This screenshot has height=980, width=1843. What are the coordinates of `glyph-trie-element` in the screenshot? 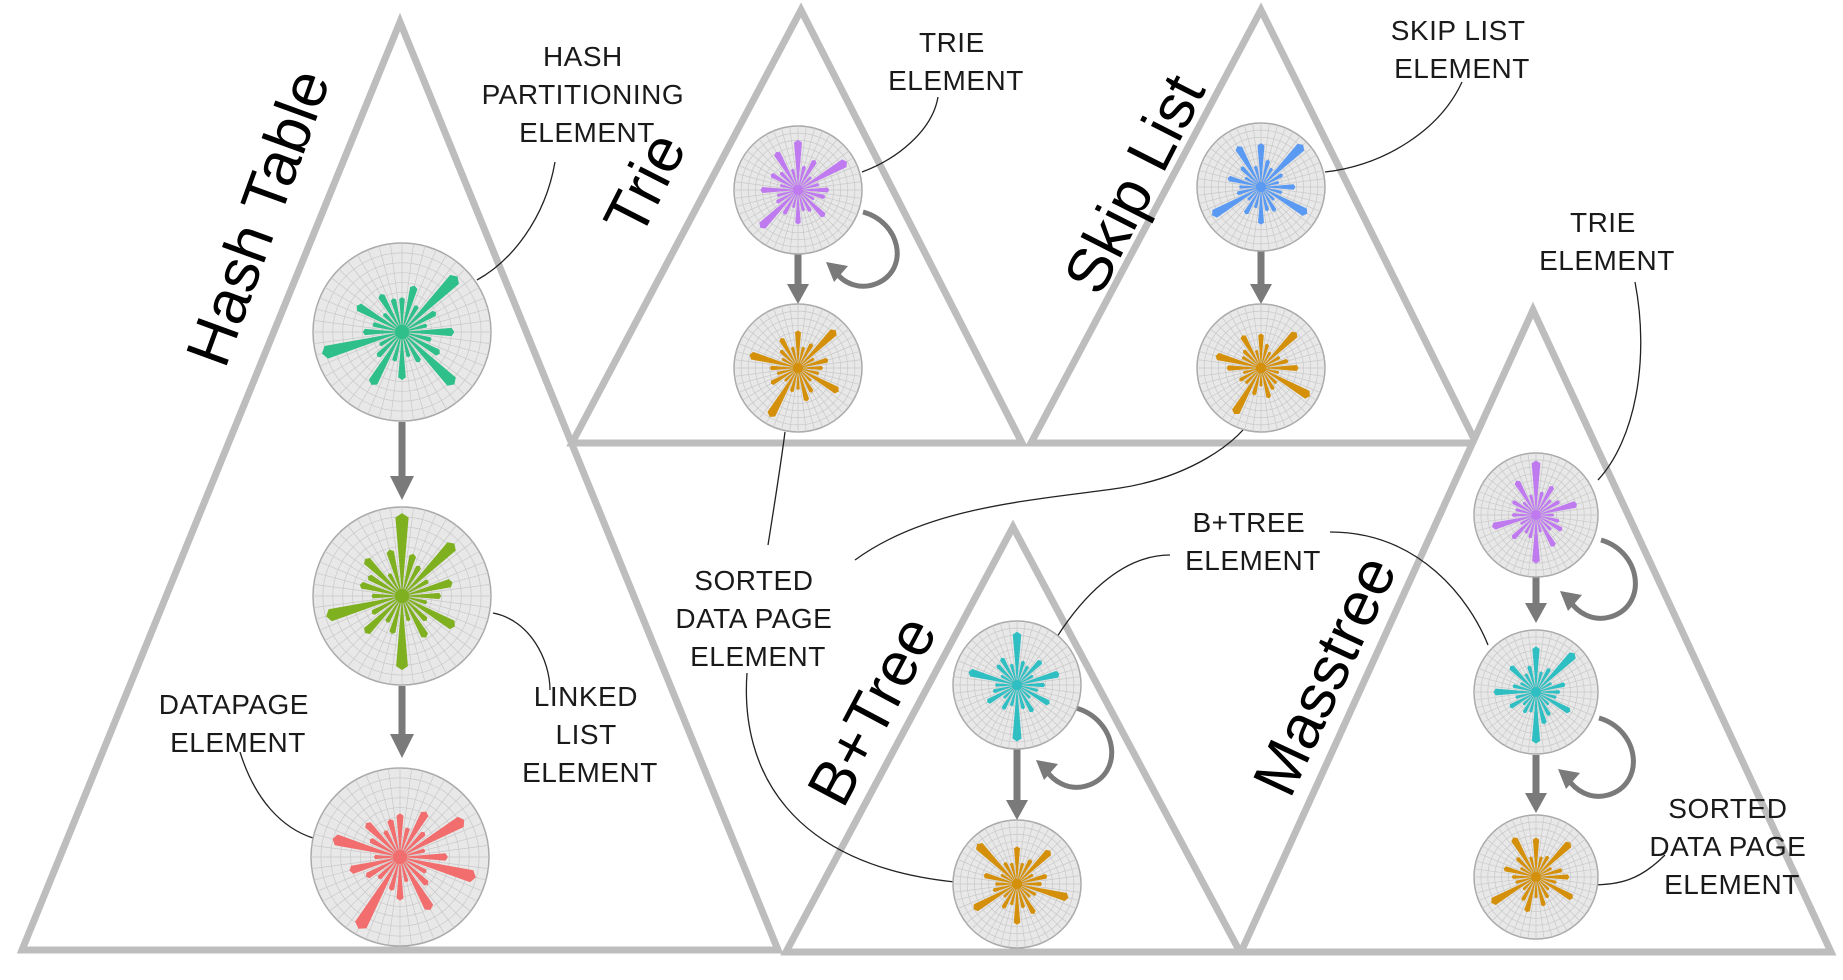 It's located at (798, 190).